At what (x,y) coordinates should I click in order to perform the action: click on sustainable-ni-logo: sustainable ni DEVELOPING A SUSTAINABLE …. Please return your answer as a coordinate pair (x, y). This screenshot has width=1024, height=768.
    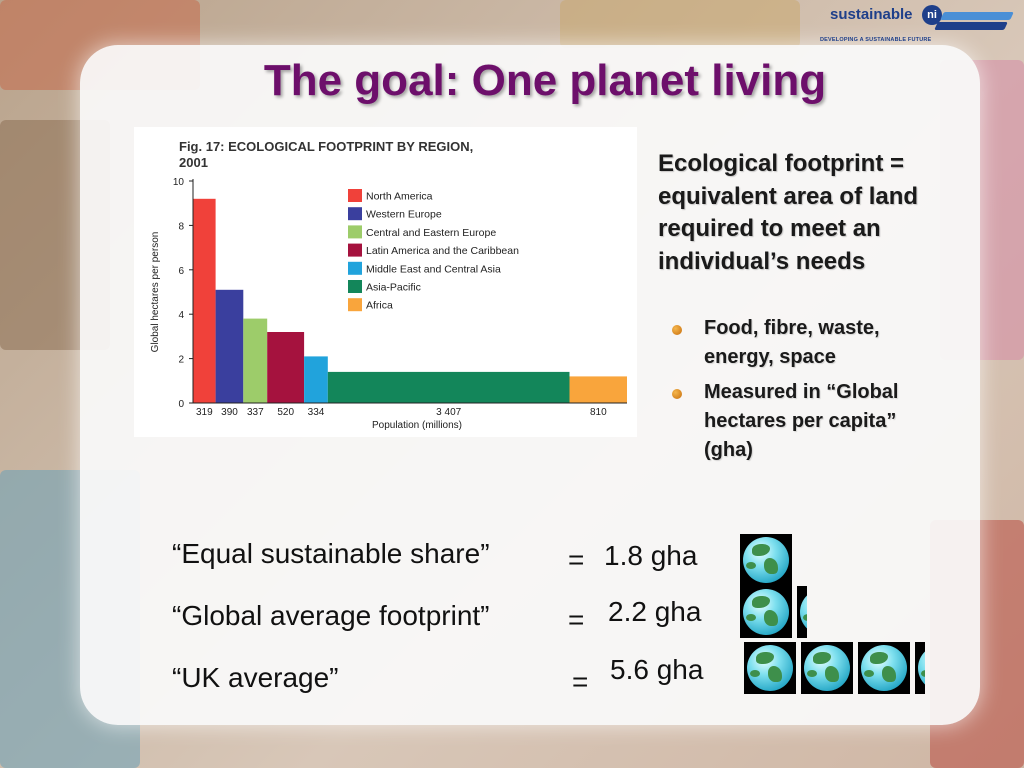
    Looking at the image, I should click on (916, 27).